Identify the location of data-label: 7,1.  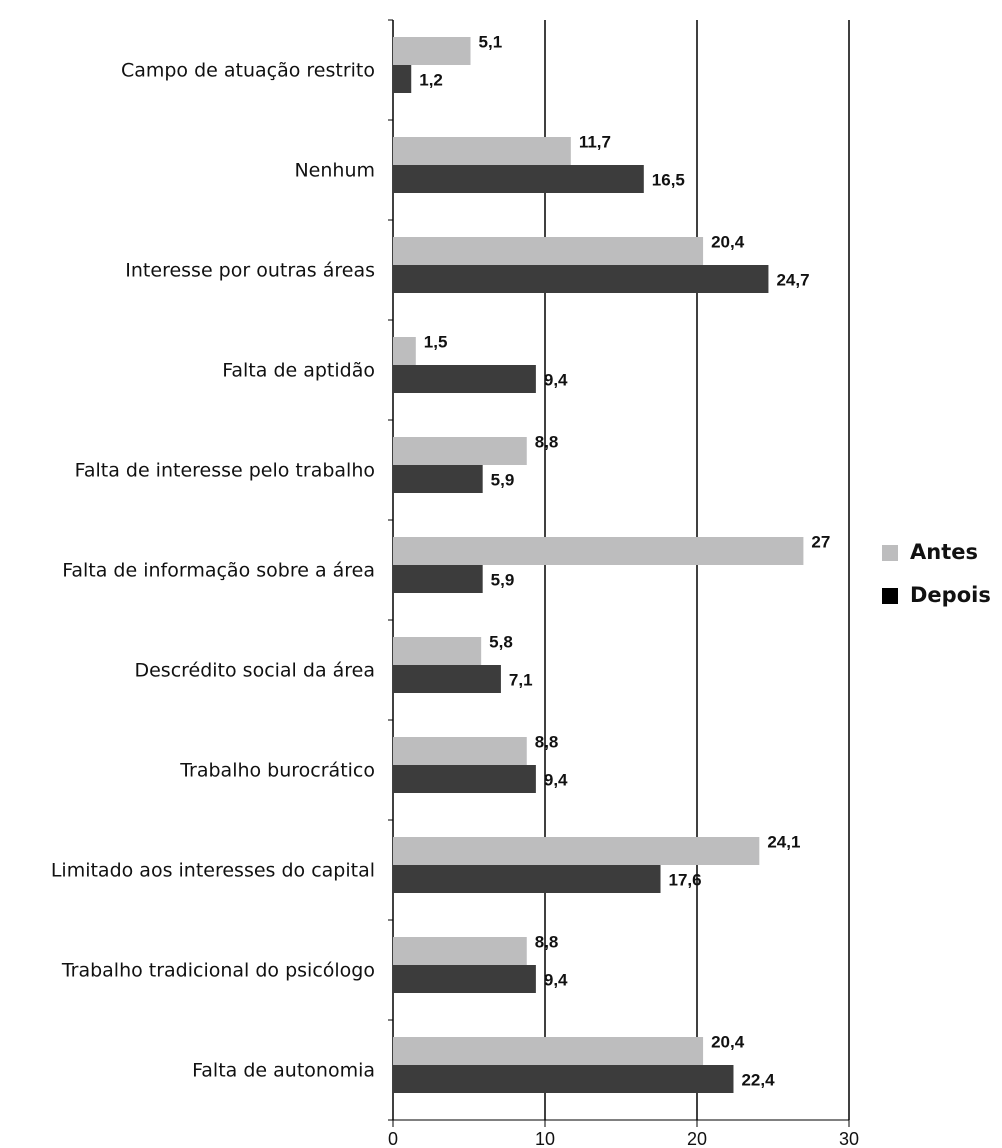
(521, 679).